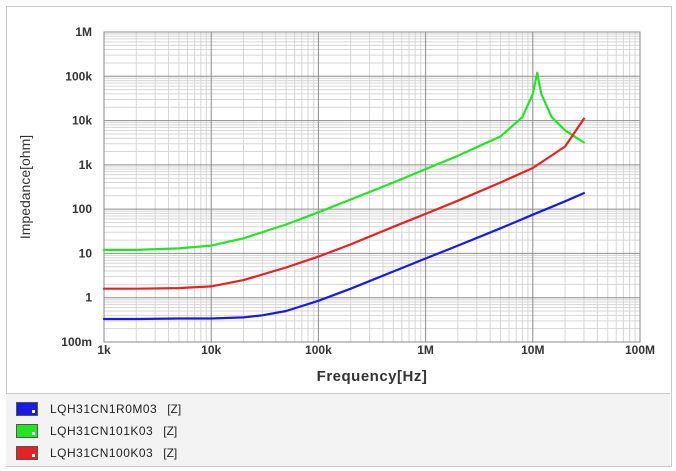 The width and height of the screenshot is (676, 471). Describe the element at coordinates (86, 165) in the screenshot. I see `y-tick-label: 1k` at that location.